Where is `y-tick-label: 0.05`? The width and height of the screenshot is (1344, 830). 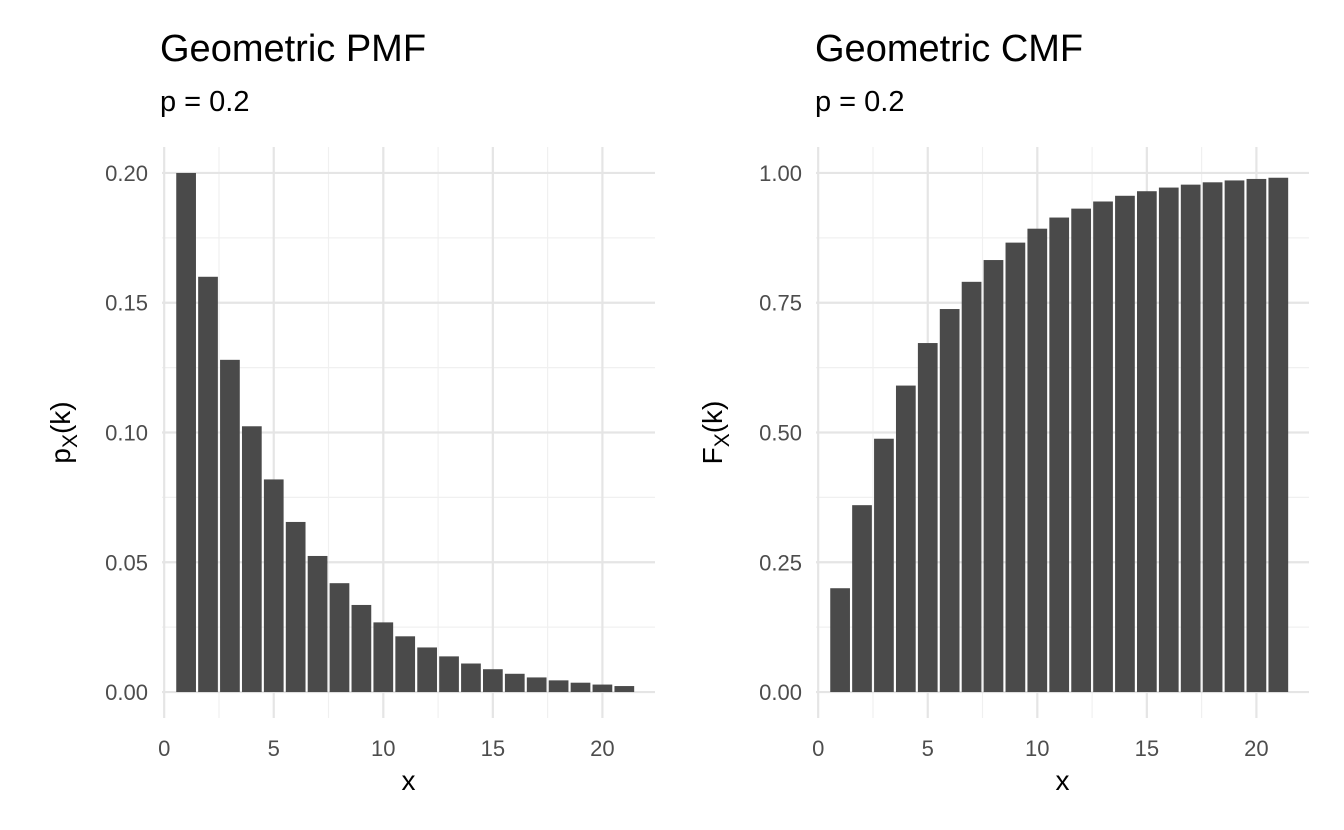
y-tick-label: 0.05 is located at coordinates (126, 562).